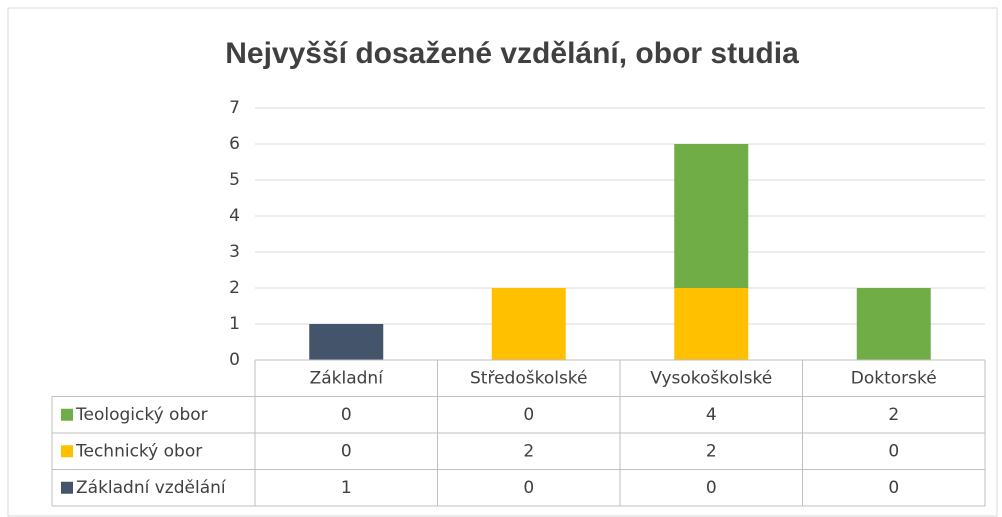  Describe the element at coordinates (711, 378) in the screenshot. I see `x-tick-label: Vysokoškolské` at that location.